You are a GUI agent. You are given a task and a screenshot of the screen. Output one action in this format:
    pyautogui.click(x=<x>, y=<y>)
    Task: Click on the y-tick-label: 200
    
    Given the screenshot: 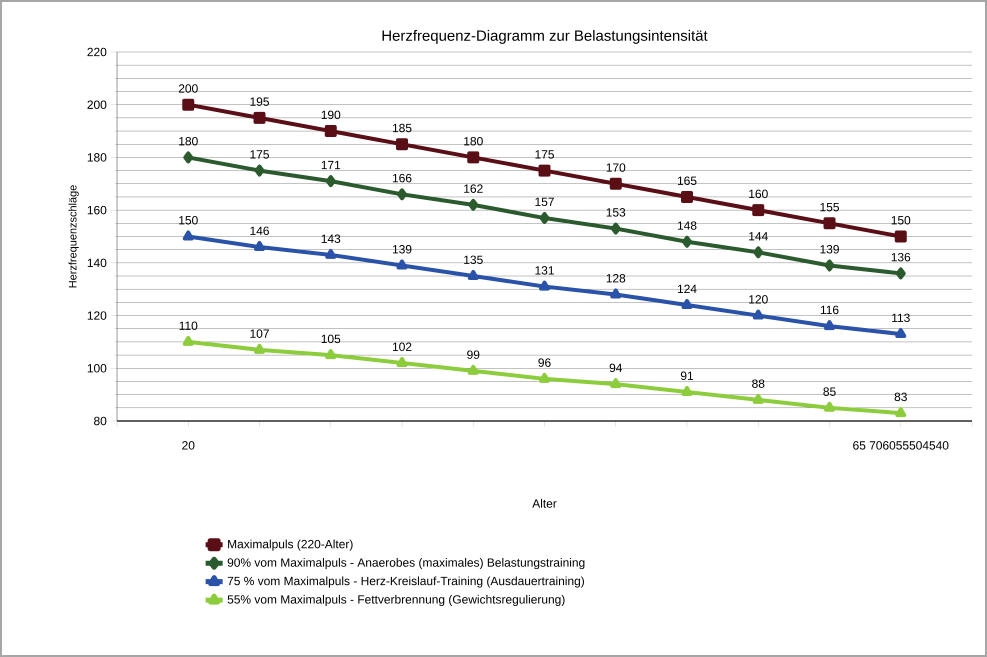 What is the action you would take?
    pyautogui.click(x=96, y=104)
    